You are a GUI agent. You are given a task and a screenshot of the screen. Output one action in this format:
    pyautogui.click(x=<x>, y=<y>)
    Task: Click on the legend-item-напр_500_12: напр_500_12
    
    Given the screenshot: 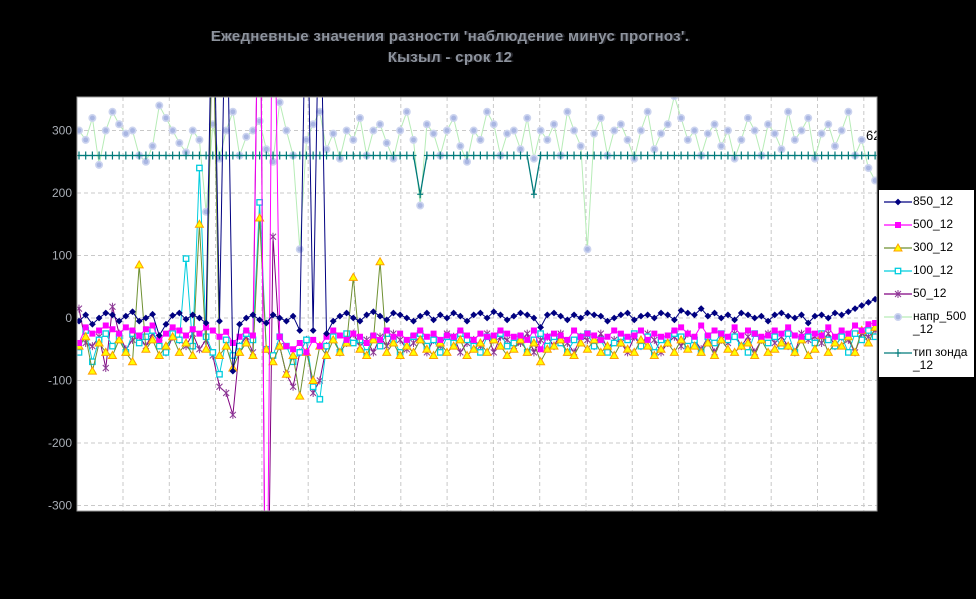 What is the action you would take?
    pyautogui.click(x=927, y=323)
    